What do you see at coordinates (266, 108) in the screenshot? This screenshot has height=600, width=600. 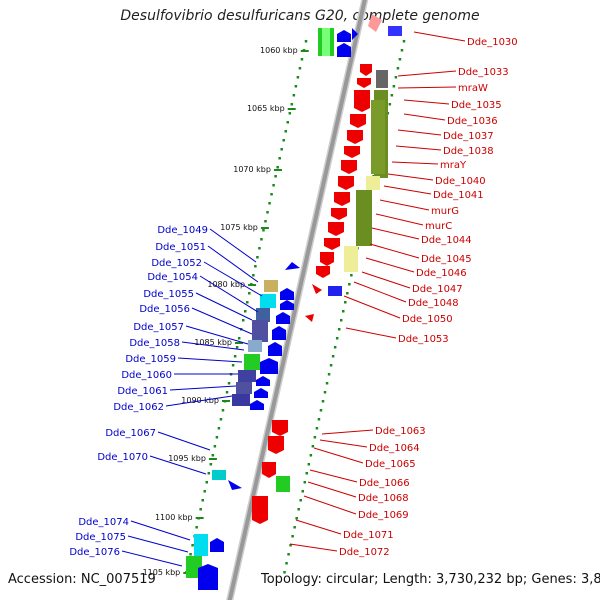 I see `scale-label: 1065 kbp` at bounding box center [266, 108].